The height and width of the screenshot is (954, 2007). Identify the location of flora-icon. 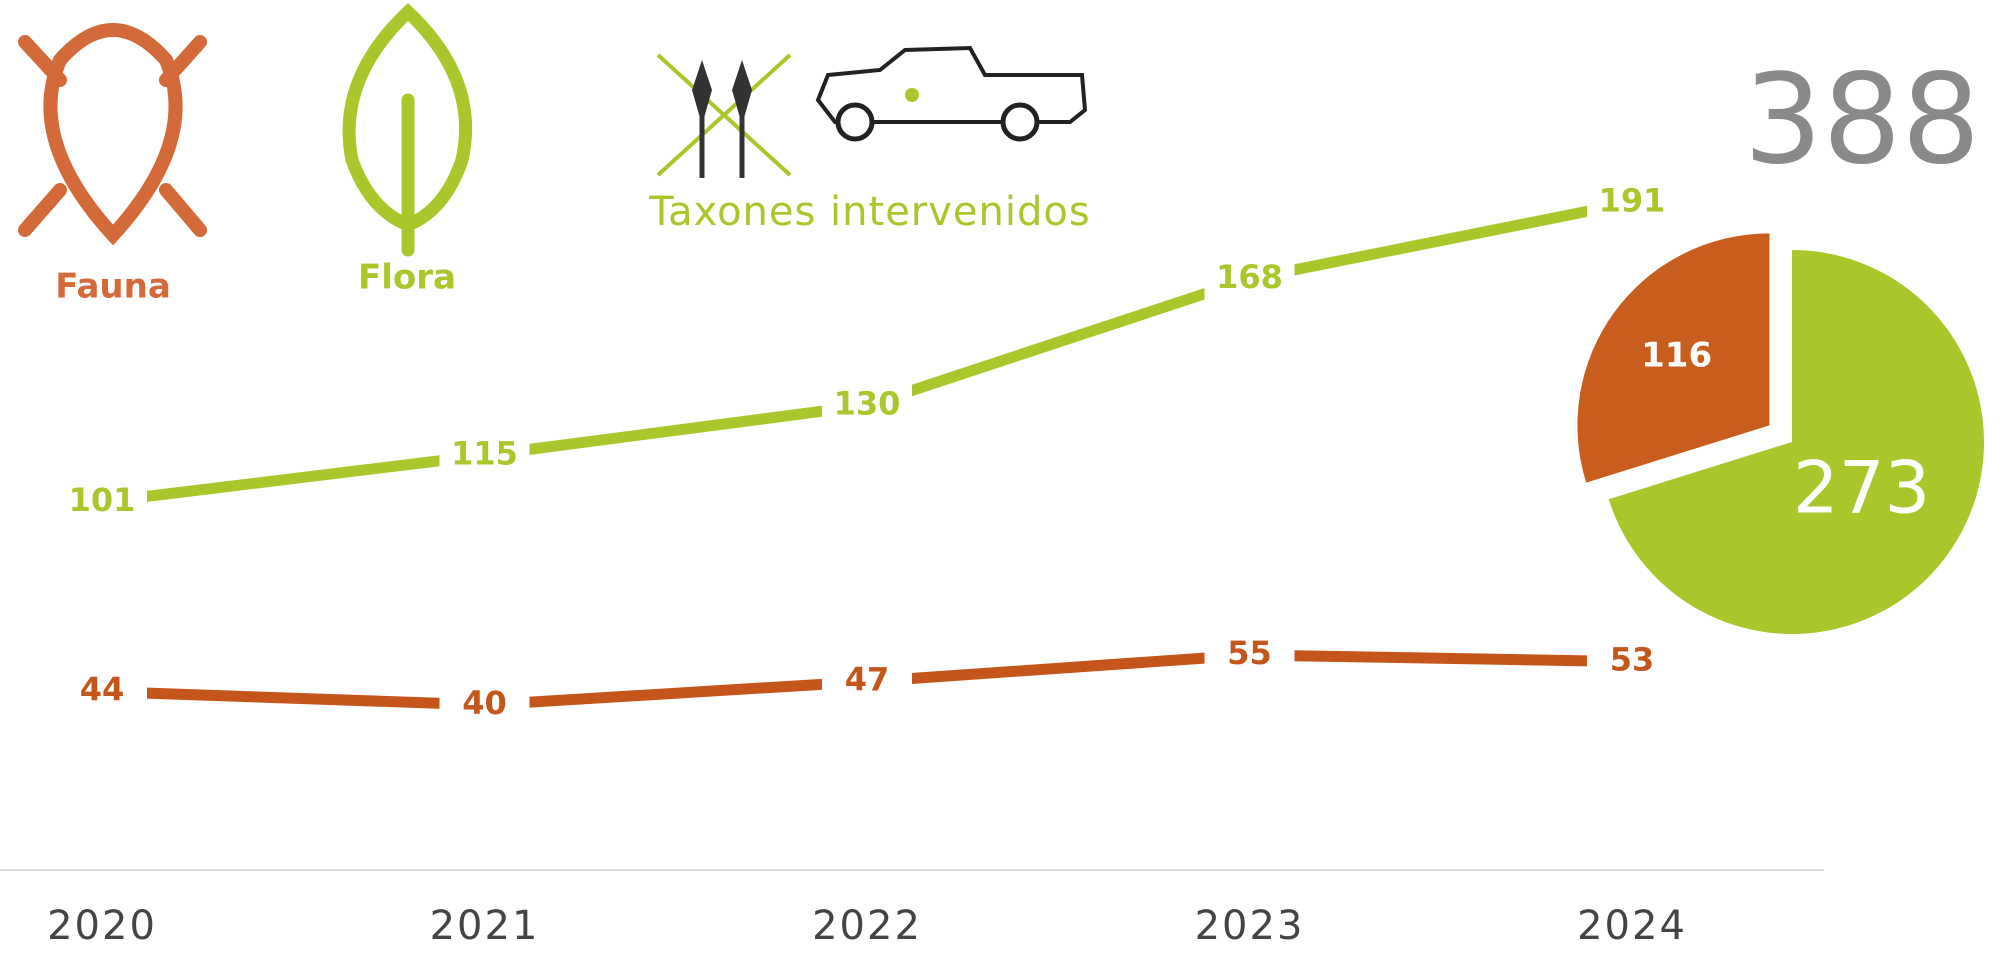
(407, 130).